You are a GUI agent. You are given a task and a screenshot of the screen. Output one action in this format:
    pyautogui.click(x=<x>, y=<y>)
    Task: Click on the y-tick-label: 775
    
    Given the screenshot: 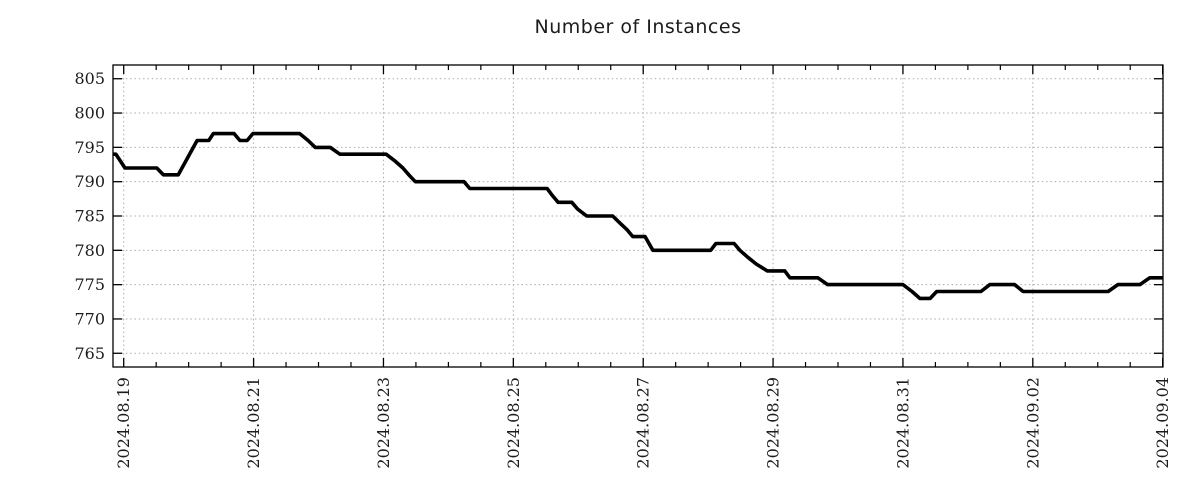 What is the action you would take?
    pyautogui.click(x=89, y=284)
    